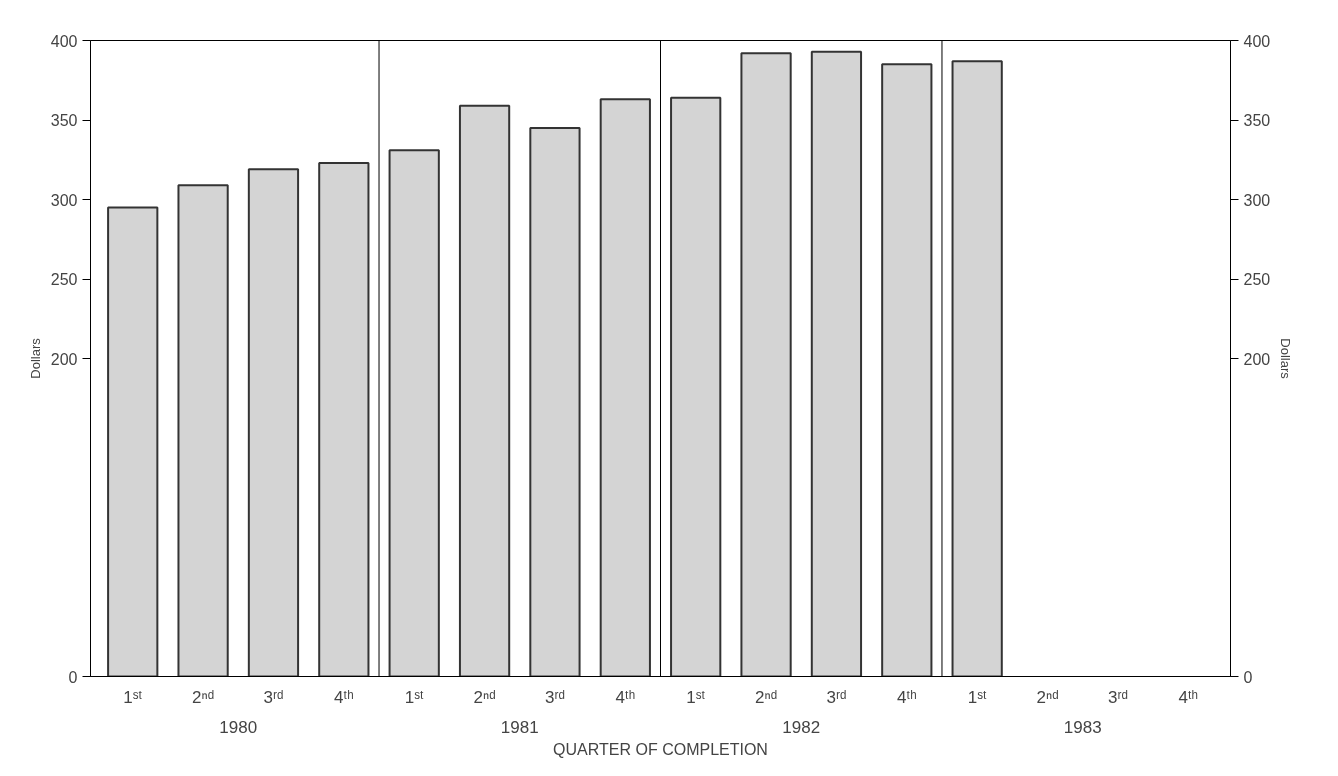 This screenshot has height=776, width=1338. Describe the element at coordinates (519, 727) in the screenshot. I see `text: 1981` at that location.